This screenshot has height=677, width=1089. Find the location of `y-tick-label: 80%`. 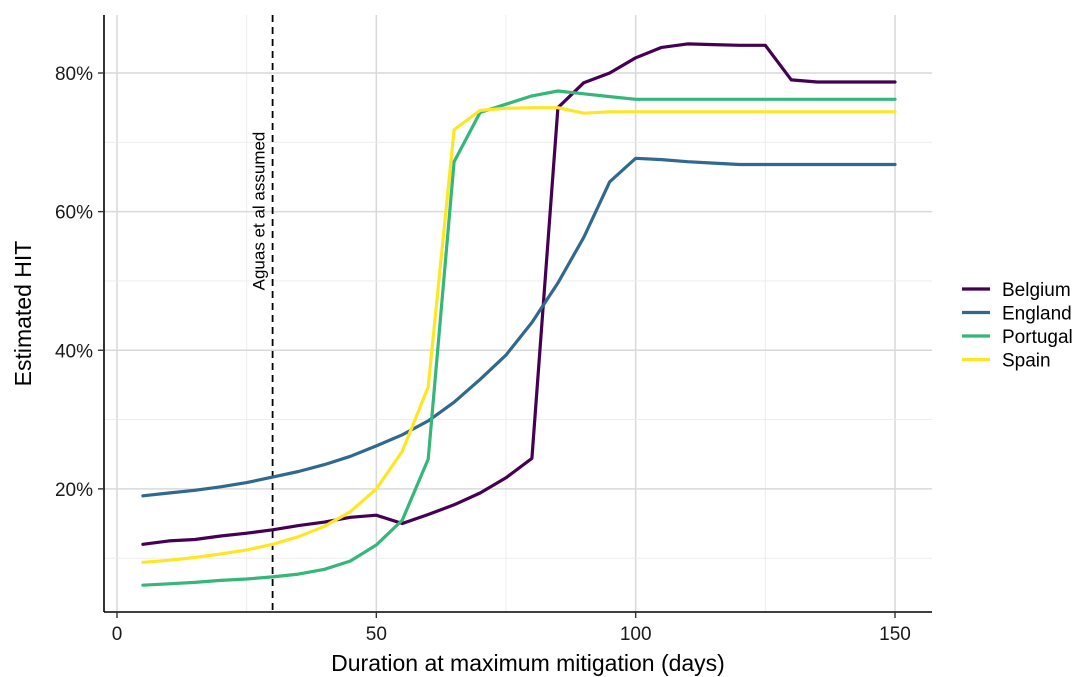

y-tick-label: 80% is located at coordinates (74, 74).